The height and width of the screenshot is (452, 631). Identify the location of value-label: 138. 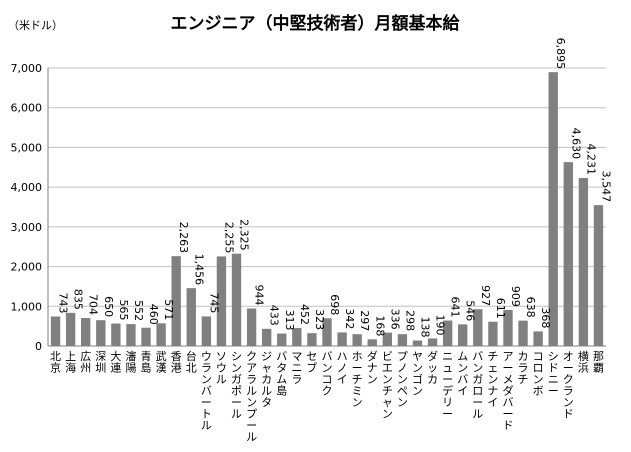
(424, 327).